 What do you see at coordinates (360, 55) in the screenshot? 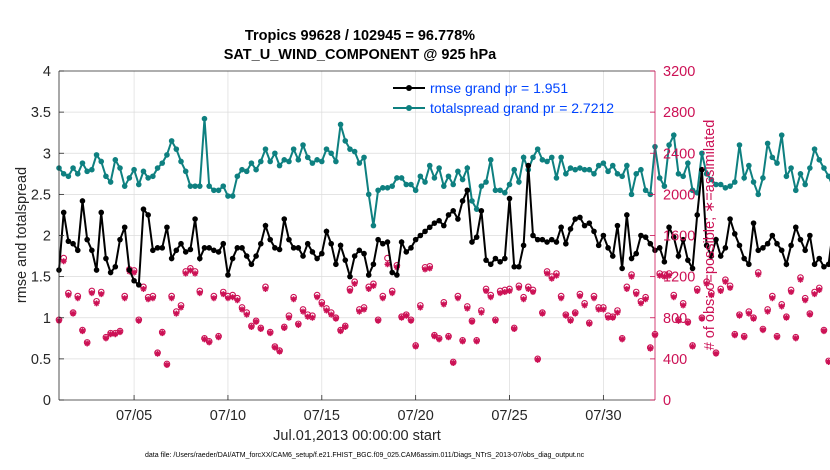
I see `chart-subtitle: SAT_U_WIND_COMPONENT @ 925 hPa` at bounding box center [360, 55].